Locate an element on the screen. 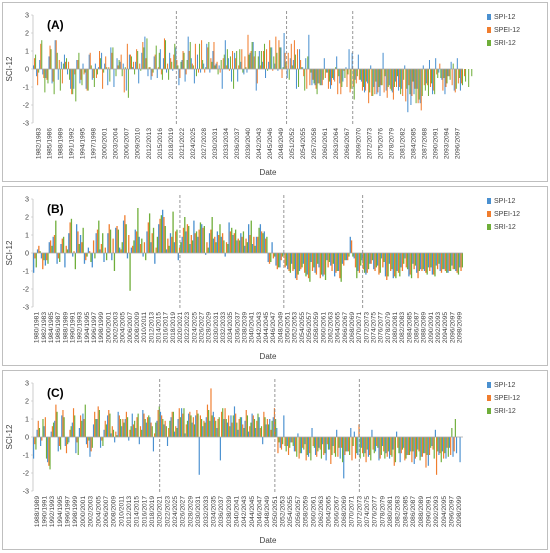  x-tick-label-a-37: 2093/2094 is located at coordinates (446, 144).